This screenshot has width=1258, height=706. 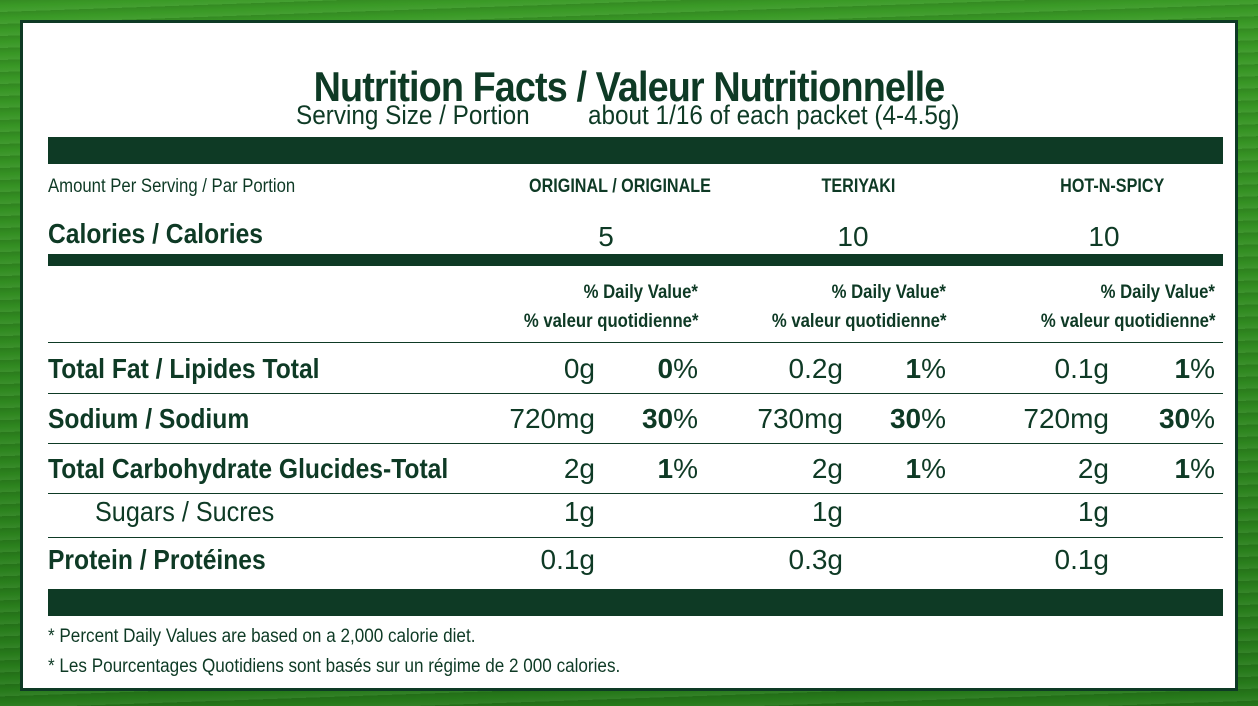 I want to click on protein-amount-hot-n-spicy: 0.1g, so click(x=1082, y=559).